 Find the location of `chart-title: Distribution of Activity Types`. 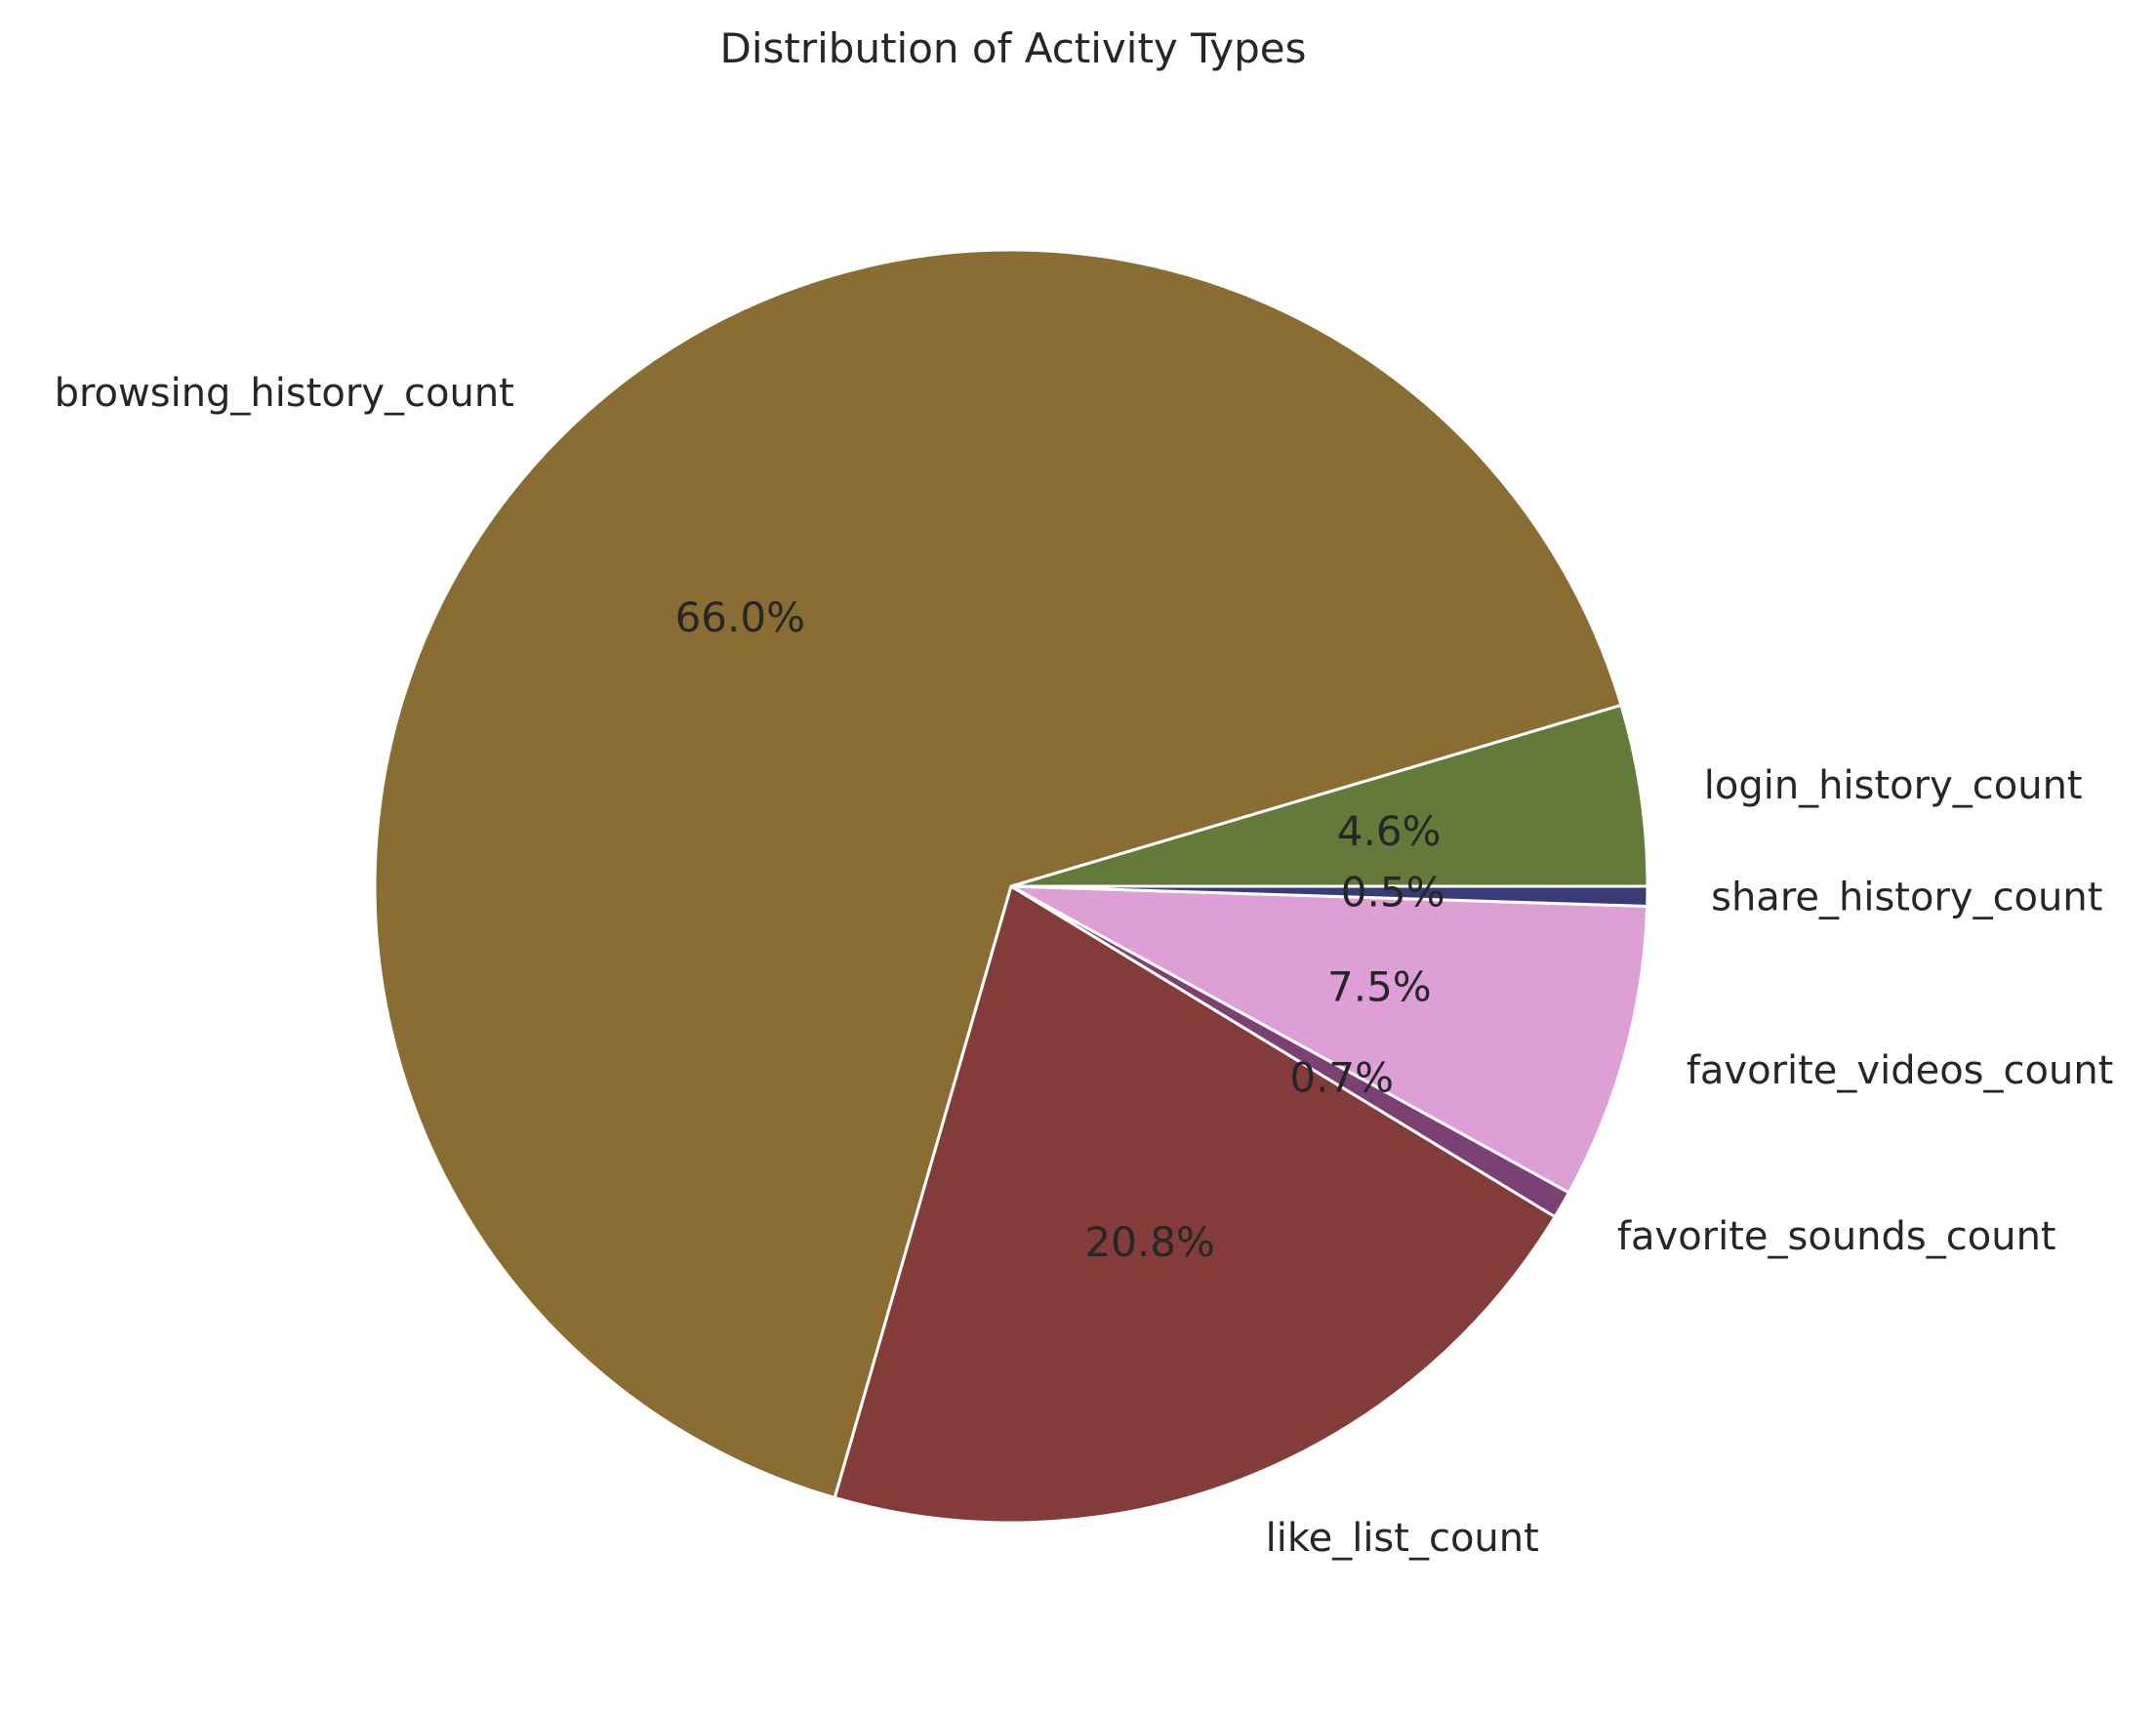

chart-title: Distribution of Activity Types is located at coordinates (1013, 48).